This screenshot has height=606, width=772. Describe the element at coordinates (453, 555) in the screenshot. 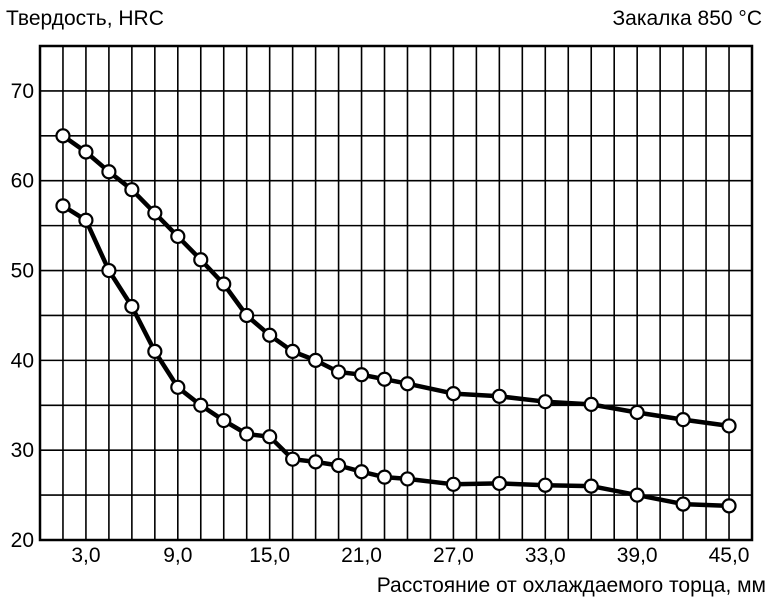

I see `x-tick-label: 27,0` at that location.